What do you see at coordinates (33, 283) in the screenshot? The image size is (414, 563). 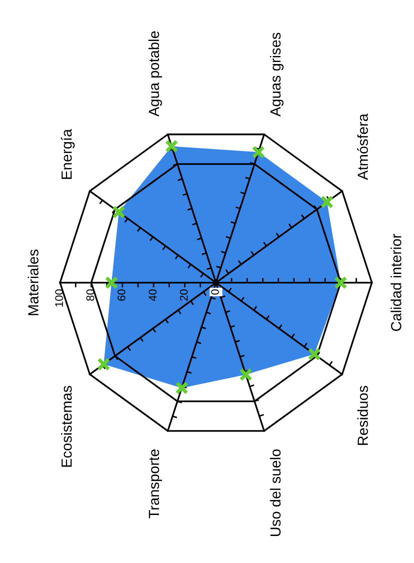 I see `spoke-label: Materiales` at bounding box center [33, 283].